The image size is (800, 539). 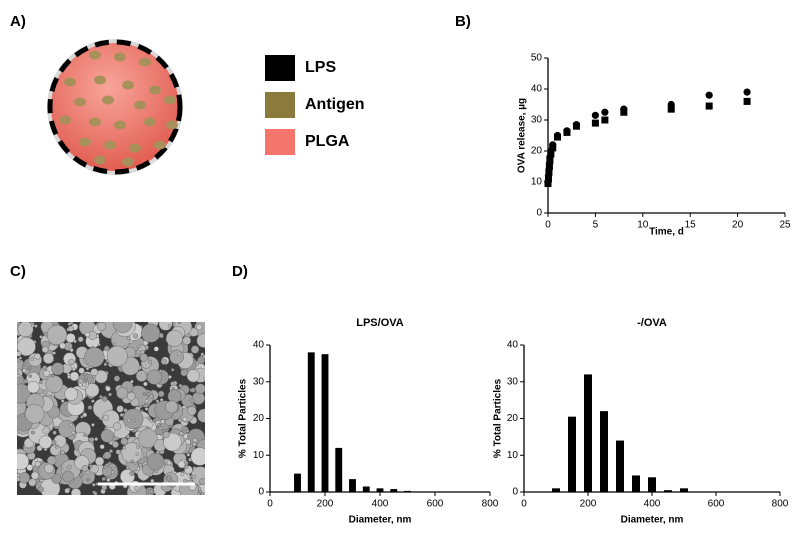 What do you see at coordinates (738, 225) in the screenshot?
I see `x-tick-label: 20` at bounding box center [738, 225].